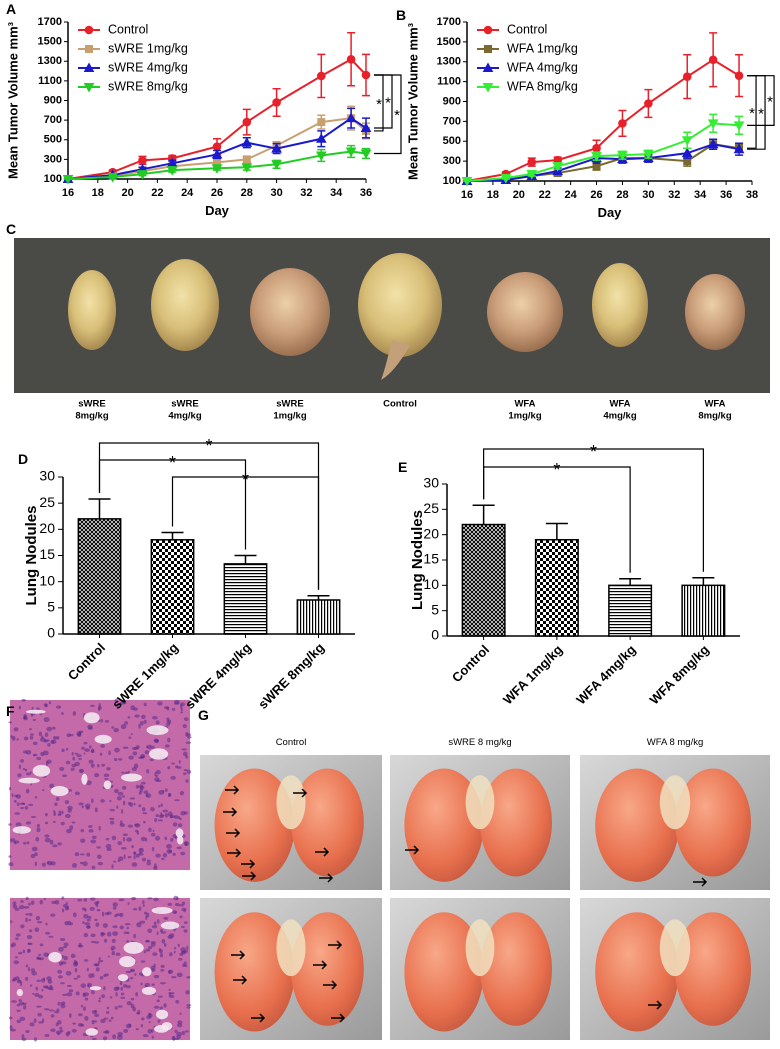 Image resolution: width=780 pixels, height=1049 pixels. Describe the element at coordinates (479, 742) in the screenshot. I see `photo-title: sWRE 8 mg/kg` at that location.